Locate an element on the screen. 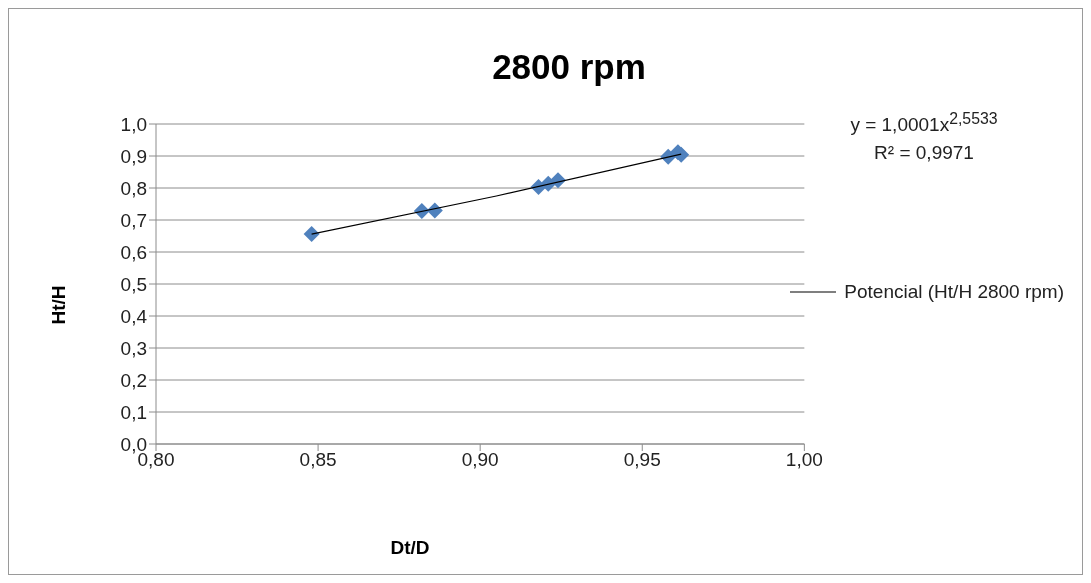 The height and width of the screenshot is (583, 1091). y-tick-label: 0,5 is located at coordinates (133, 284).